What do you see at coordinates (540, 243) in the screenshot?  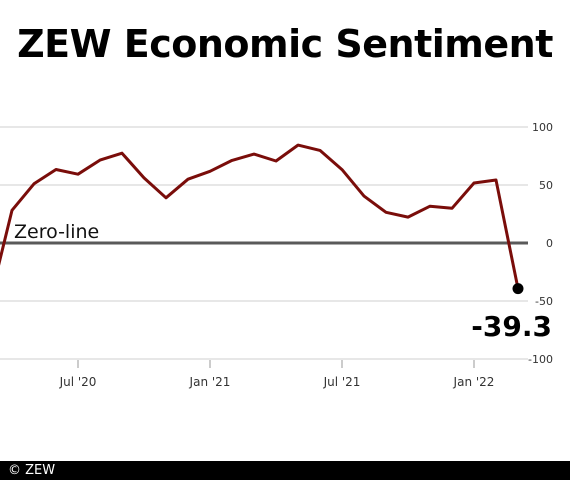 I see `y-axis-ticks: 100 50 0 -50 -100` at bounding box center [540, 243].